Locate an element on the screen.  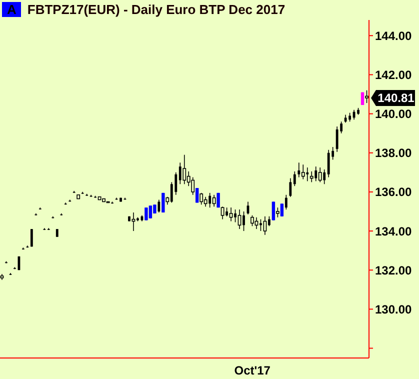
y-tick-label: 140.00 is located at coordinates (393, 114).